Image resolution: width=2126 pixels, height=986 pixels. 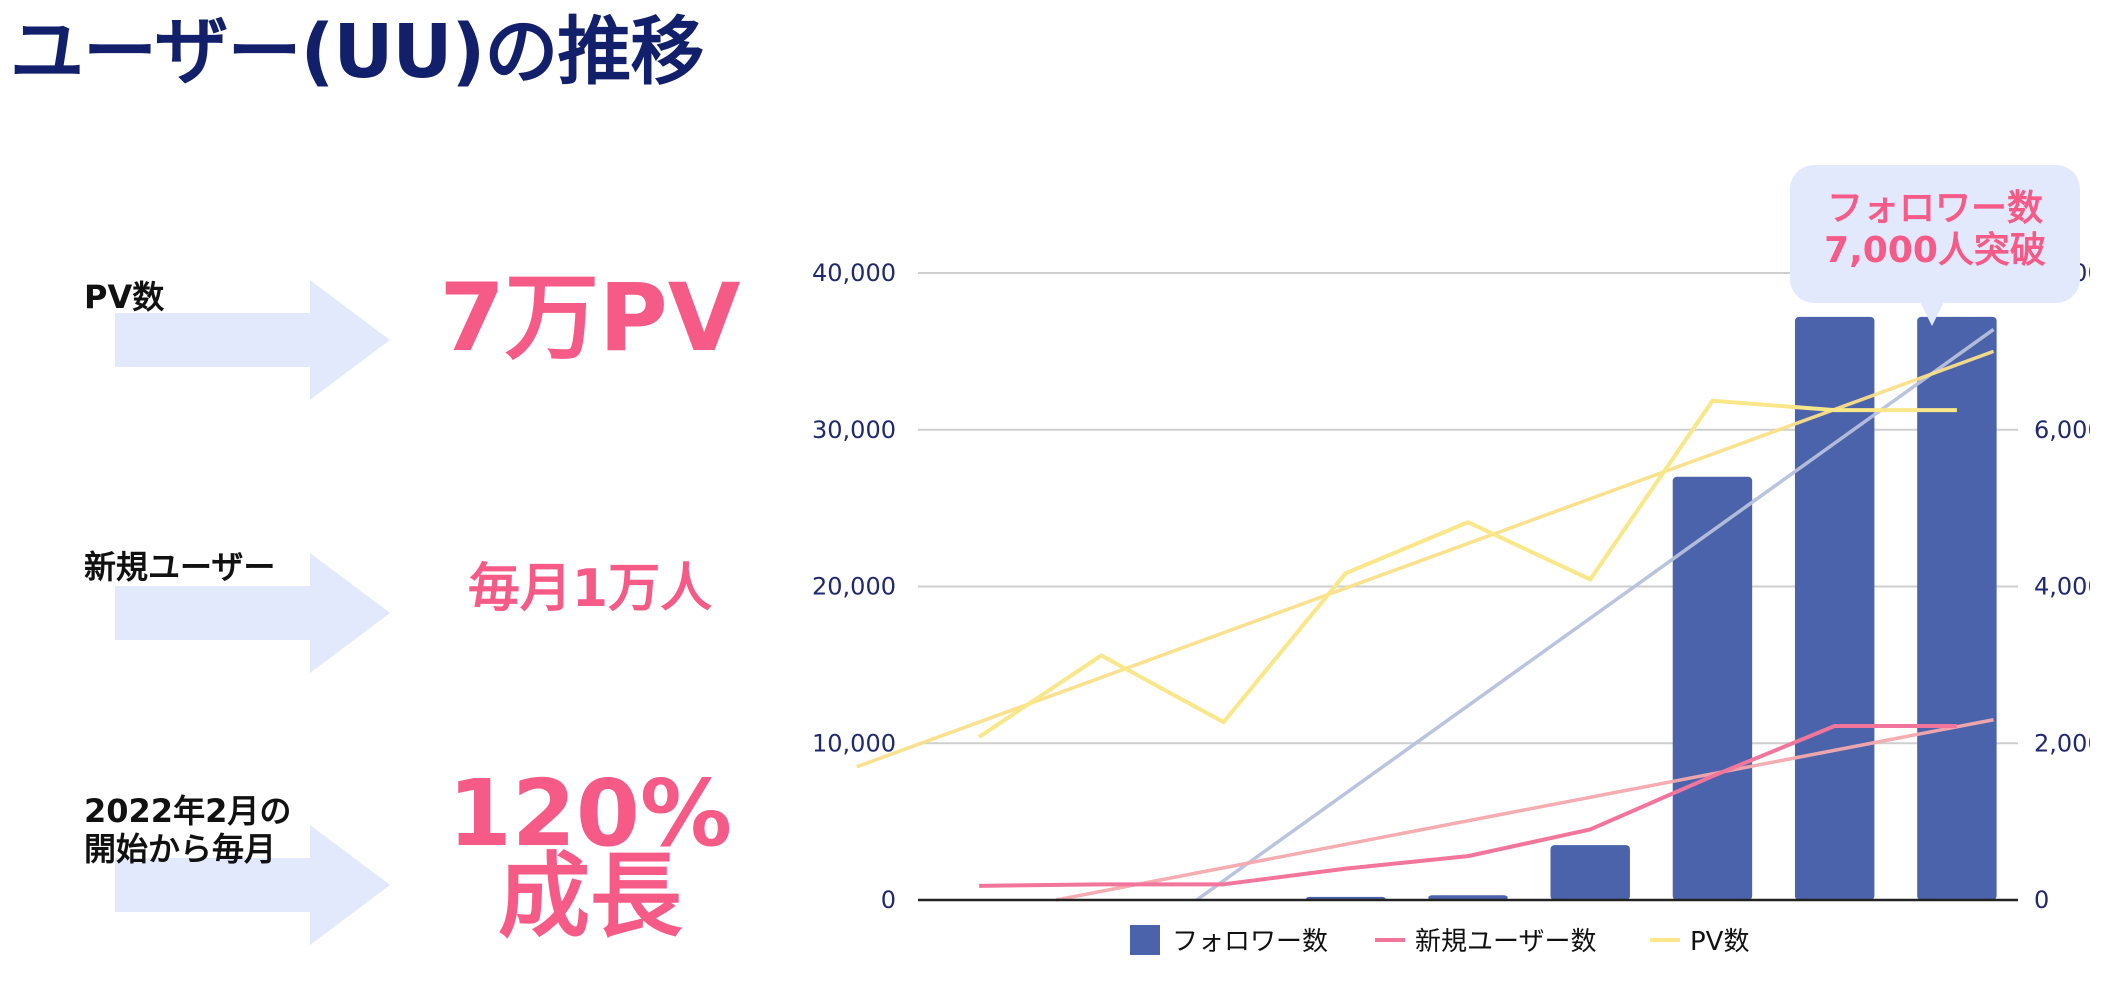 I want to click on callout-bubble, so click(x=1935, y=234).